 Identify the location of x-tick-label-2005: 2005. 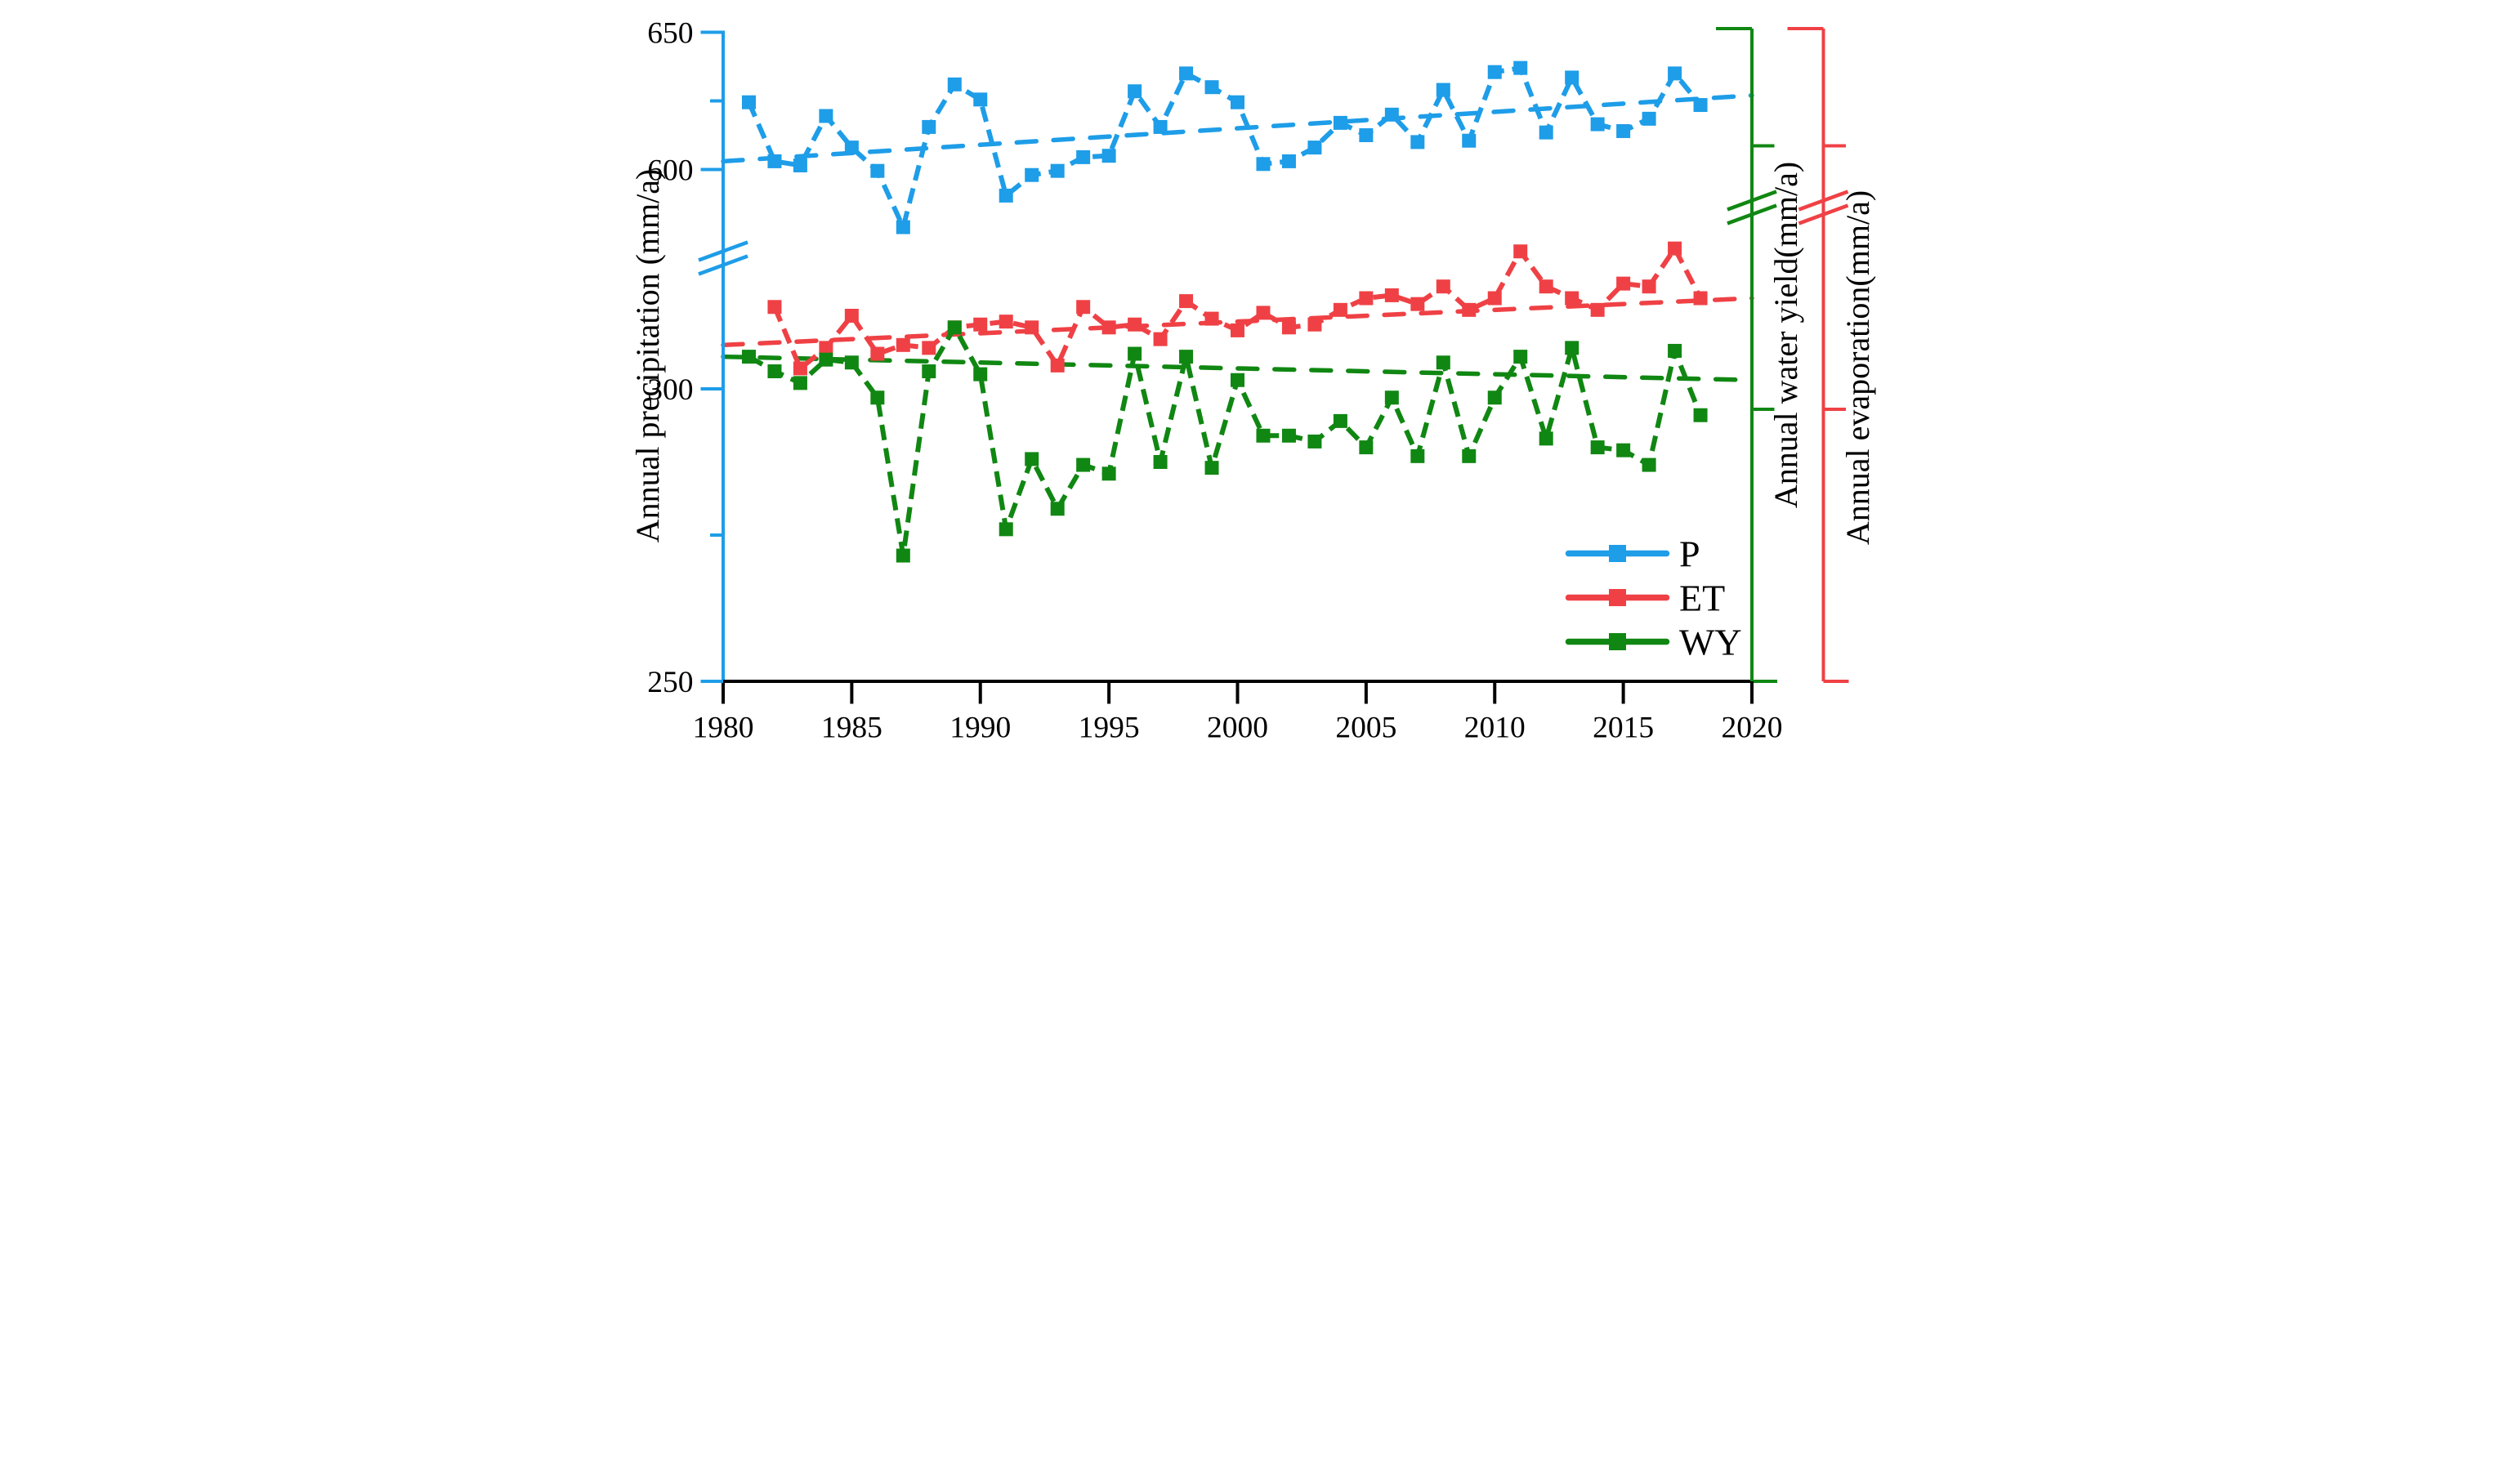
(1366, 725).